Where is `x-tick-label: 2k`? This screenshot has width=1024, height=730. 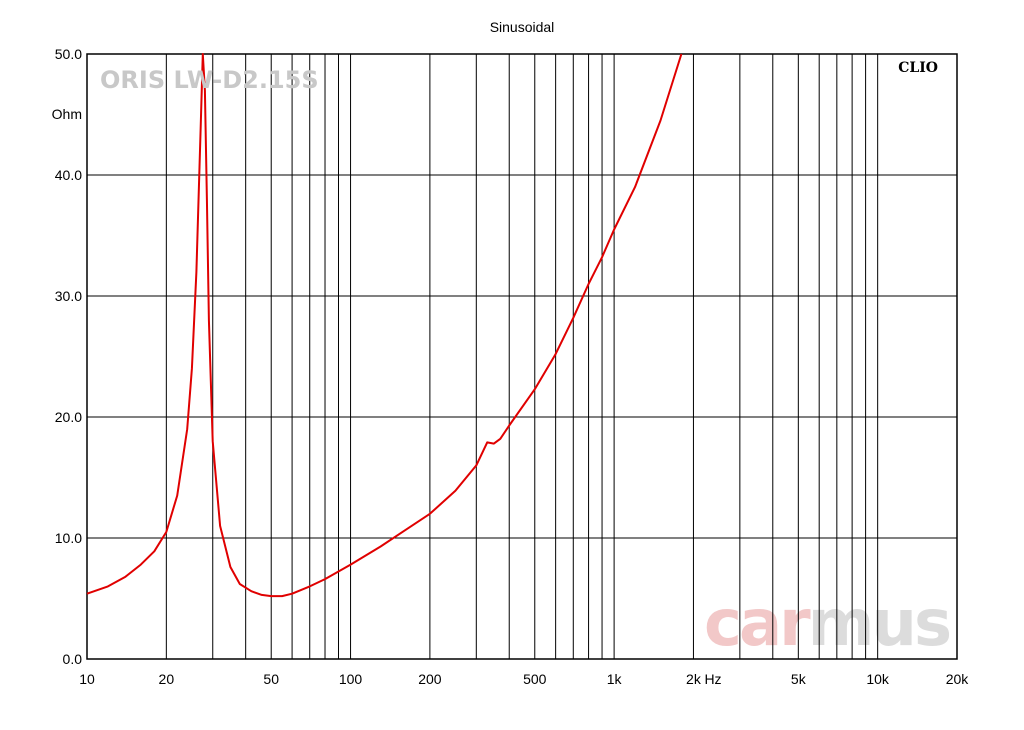 x-tick-label: 2k is located at coordinates (694, 679).